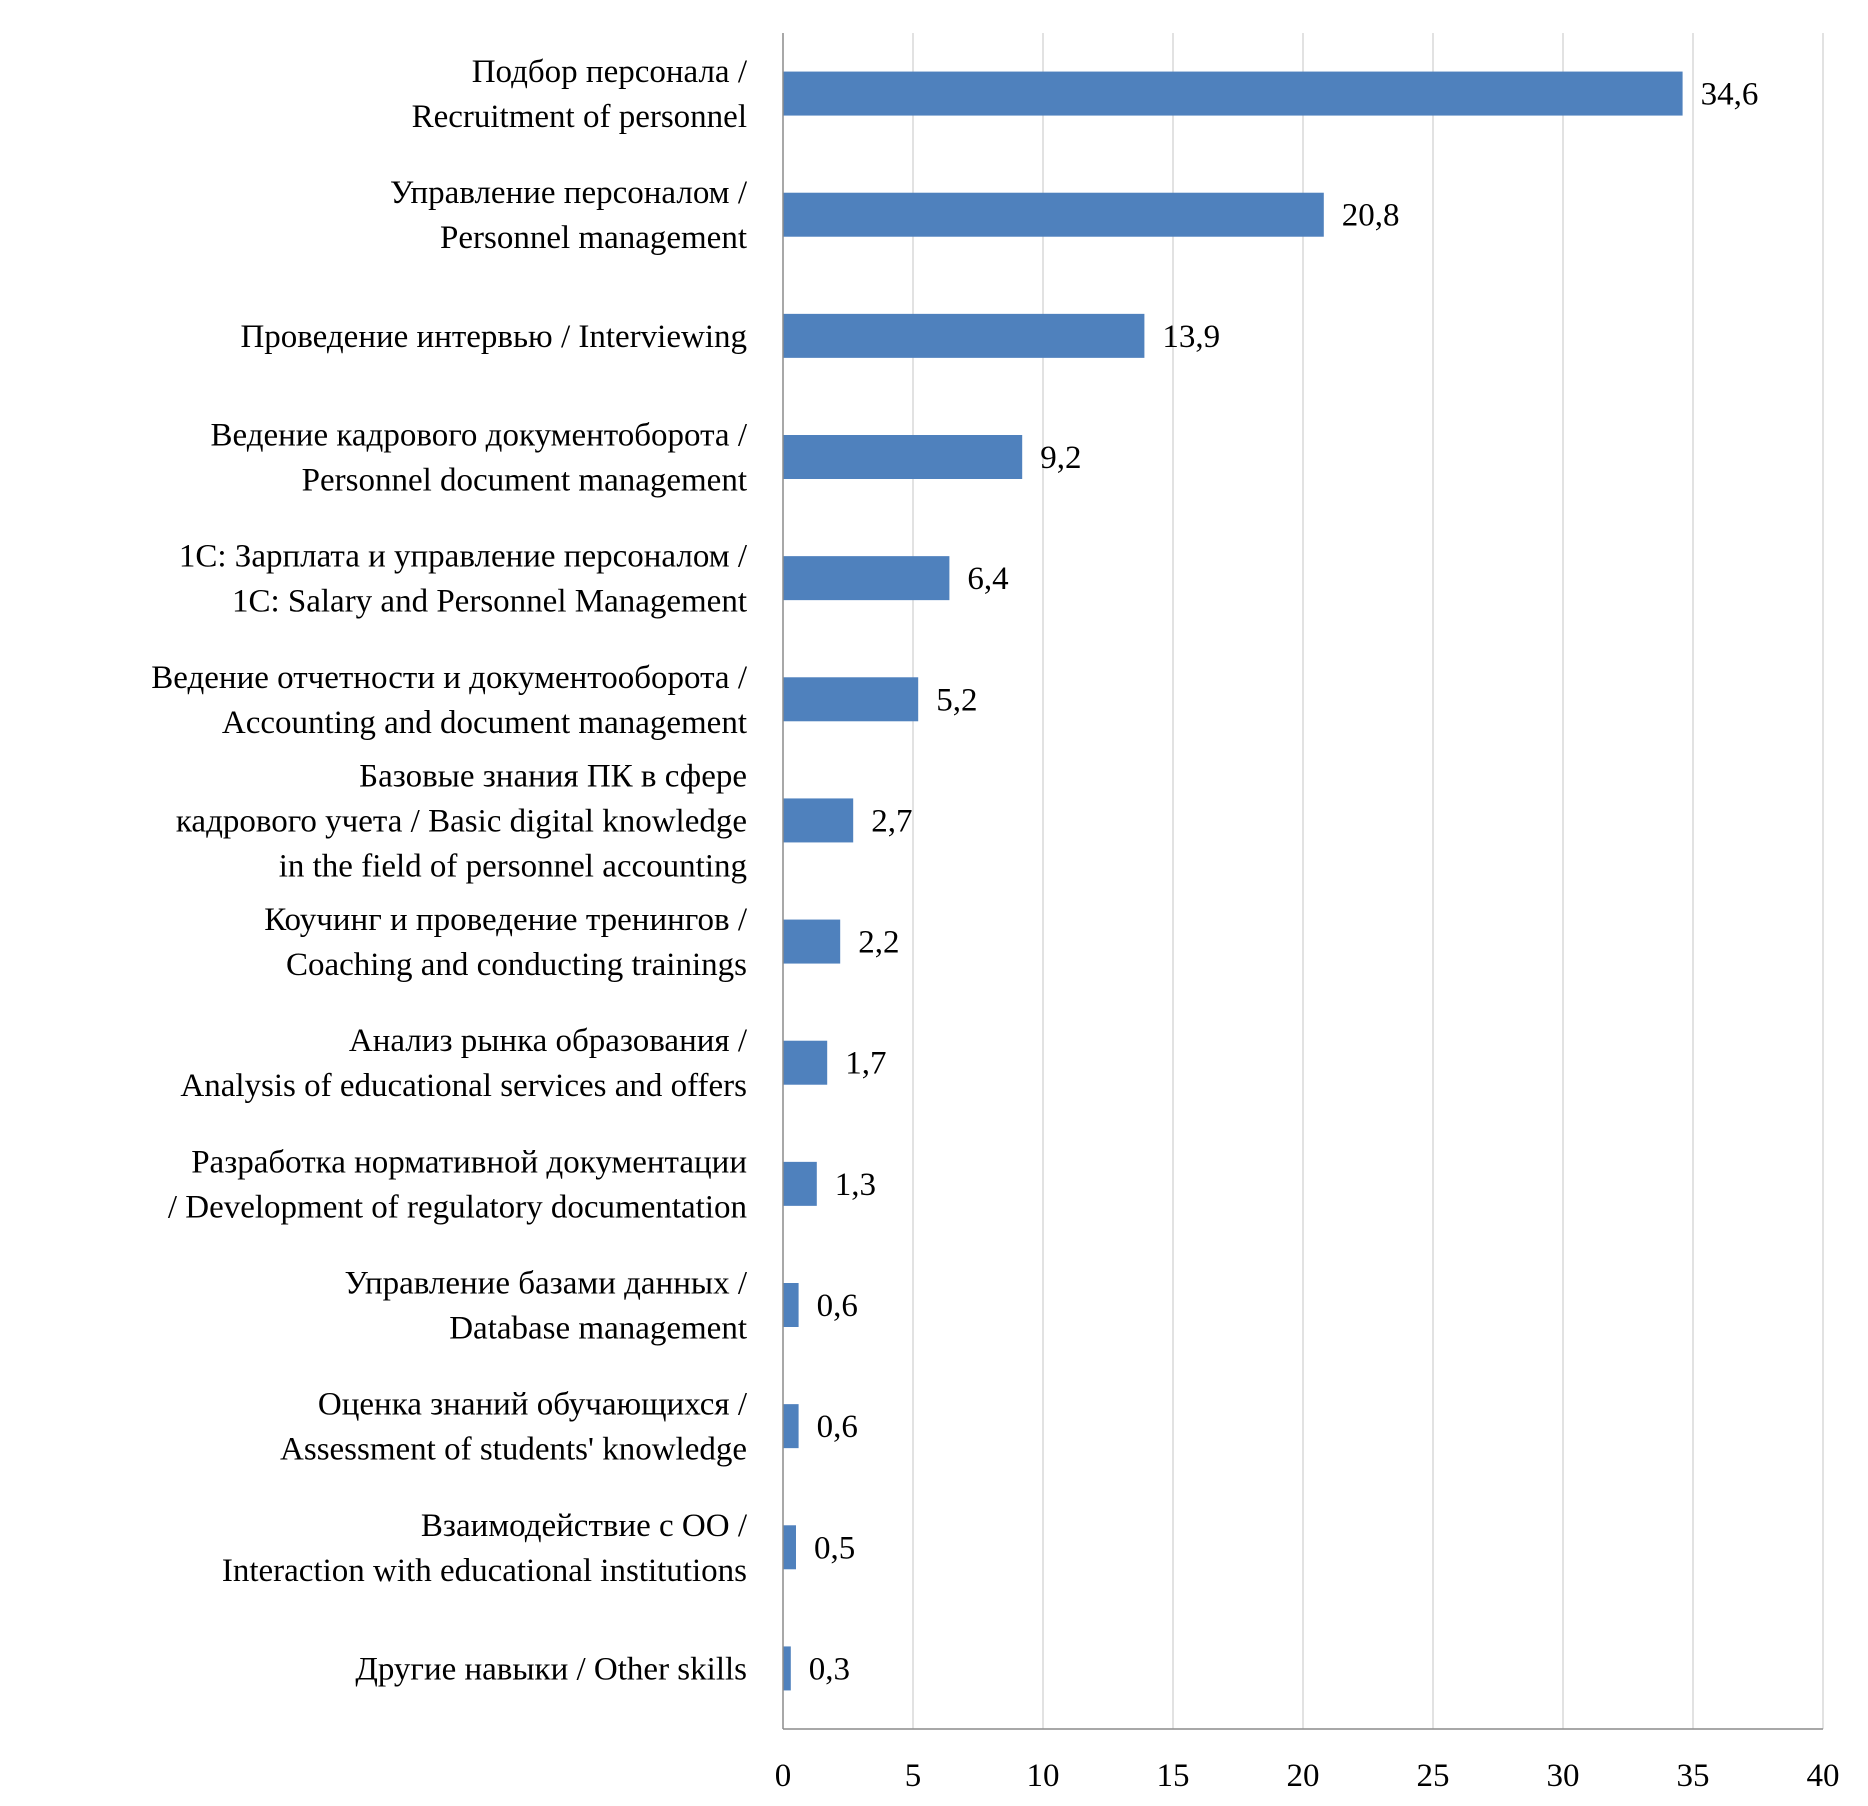 Image resolution: width=1868 pixels, height=1806 pixels. I want to click on value-label: 2,7, so click(891, 821).